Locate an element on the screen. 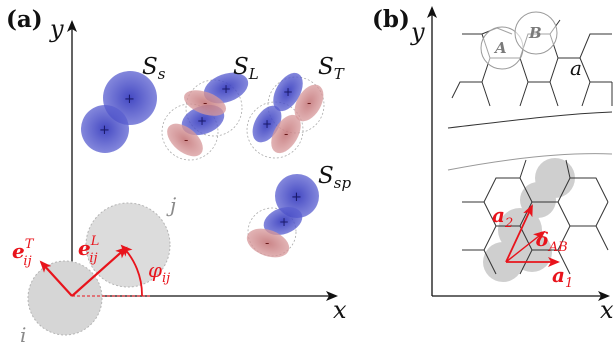 Image resolution: width=614 pixels, height=352 pixels. orbital-s-l: + + - - is located at coordinates (205, 116).